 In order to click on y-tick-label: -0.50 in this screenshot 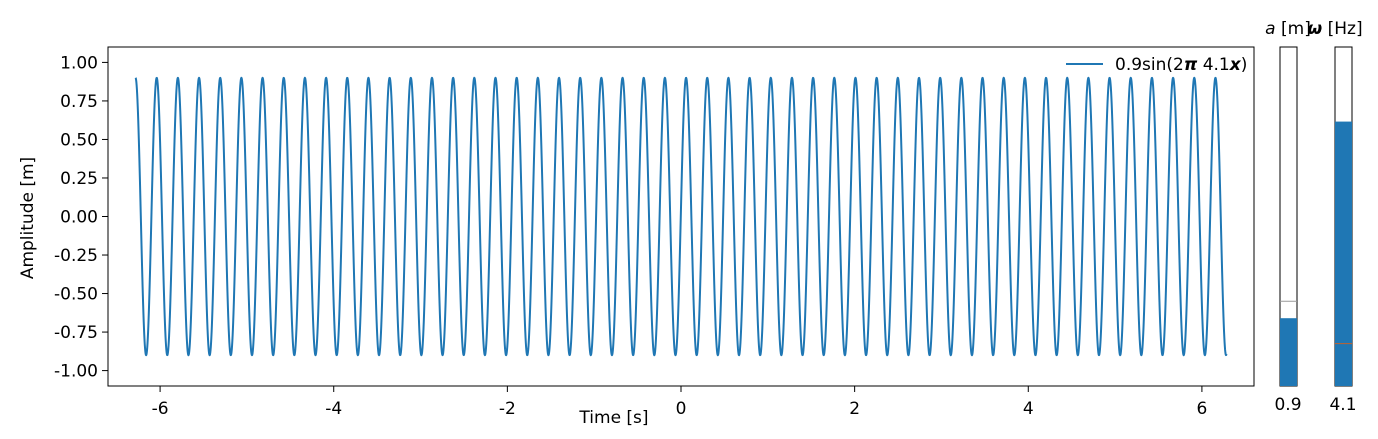, I will do `click(76, 295)`.